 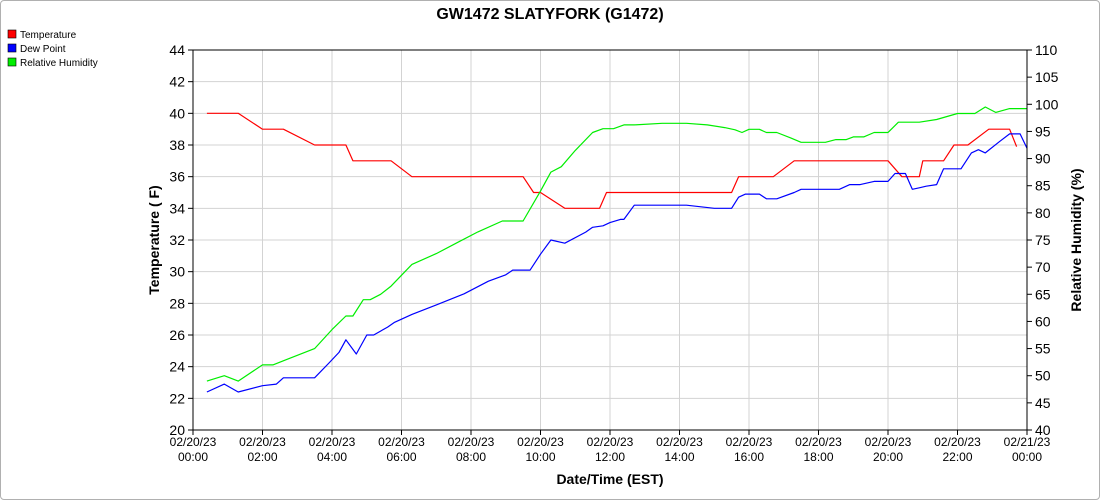 I want to click on y2-tick-label: 105, so click(x=1047, y=77).